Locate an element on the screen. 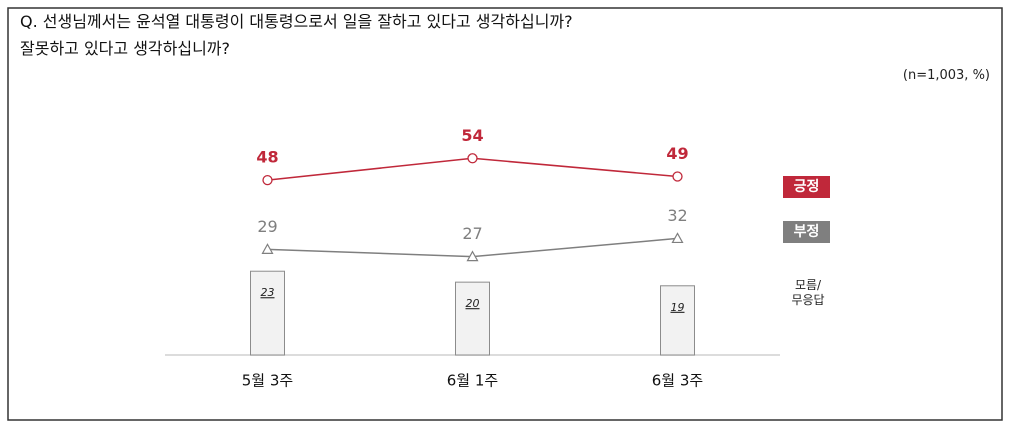 Image resolution: width=1010 pixels, height=427 pixels. legend-entry: 모름/ 무응답 is located at coordinates (808, 292).